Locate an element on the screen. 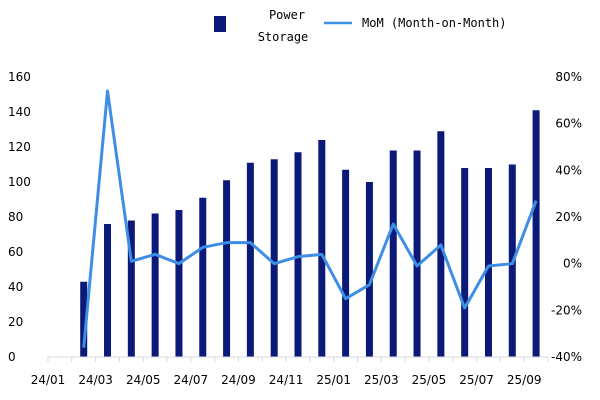 The height and width of the screenshot is (400, 600). y-left-tick-label: 60 is located at coordinates (15, 252).